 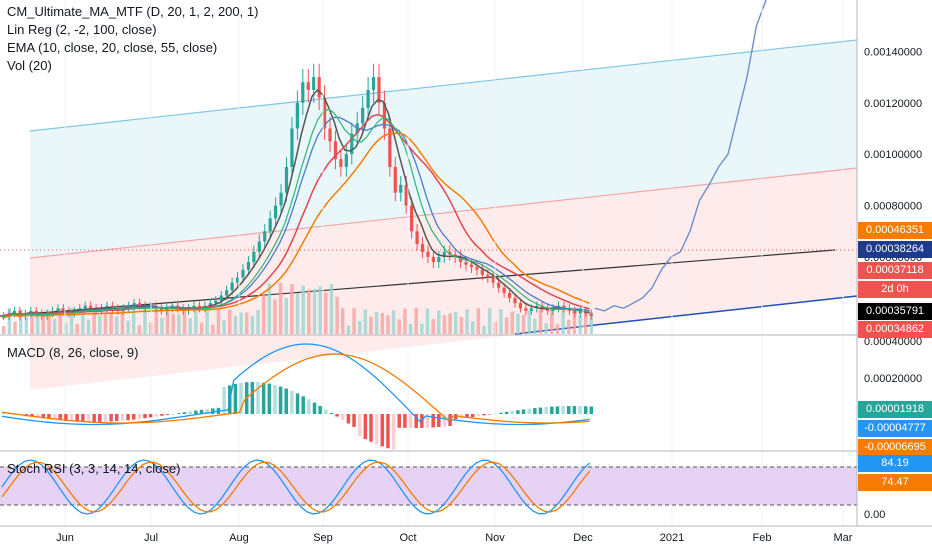 What do you see at coordinates (295, 388) in the screenshot?
I see `macd-signal-line` at bounding box center [295, 388].